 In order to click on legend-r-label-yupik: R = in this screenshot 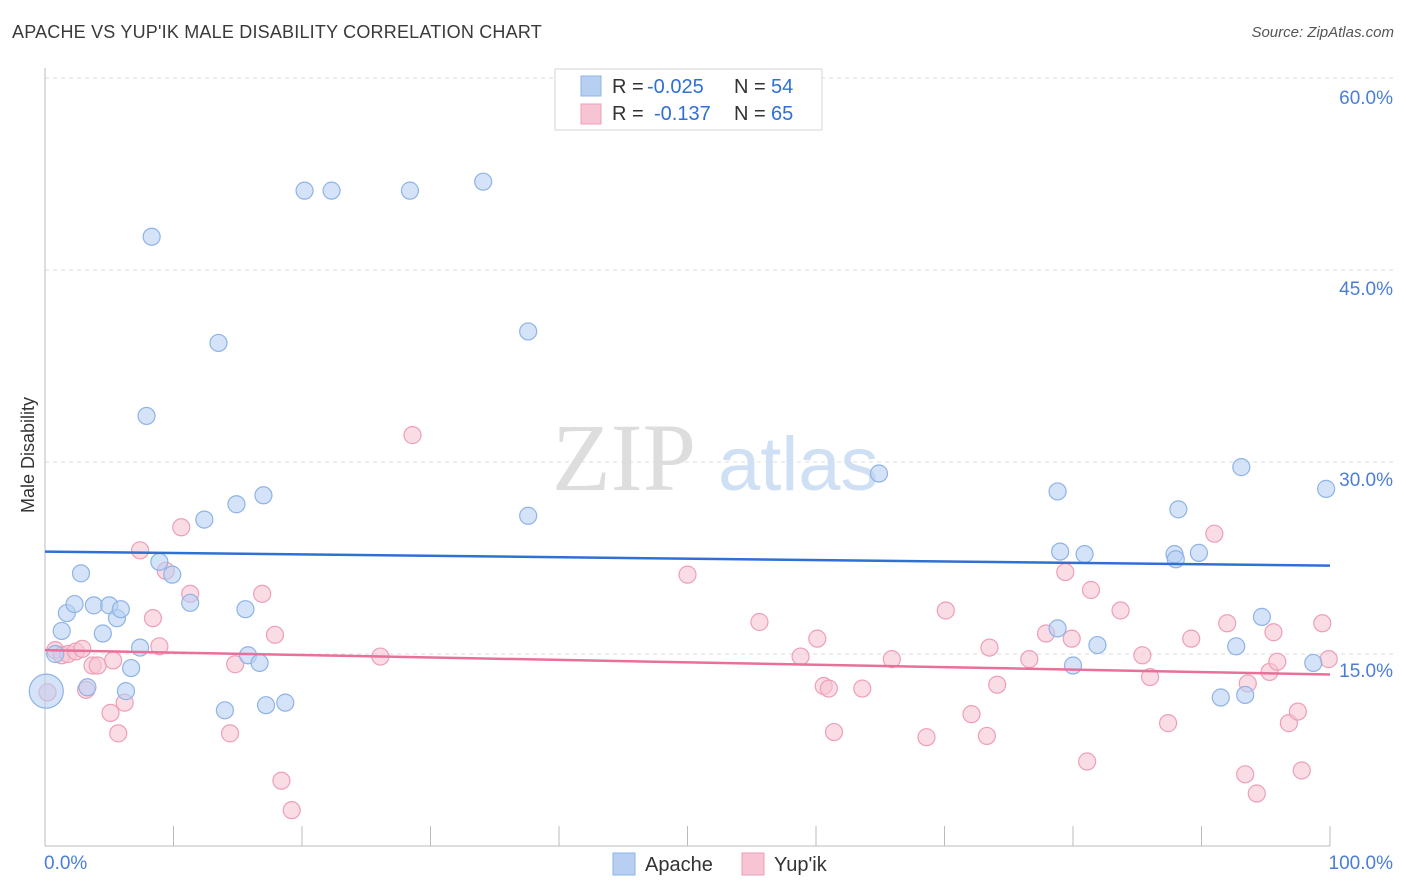, I will do `click(628, 114)`.